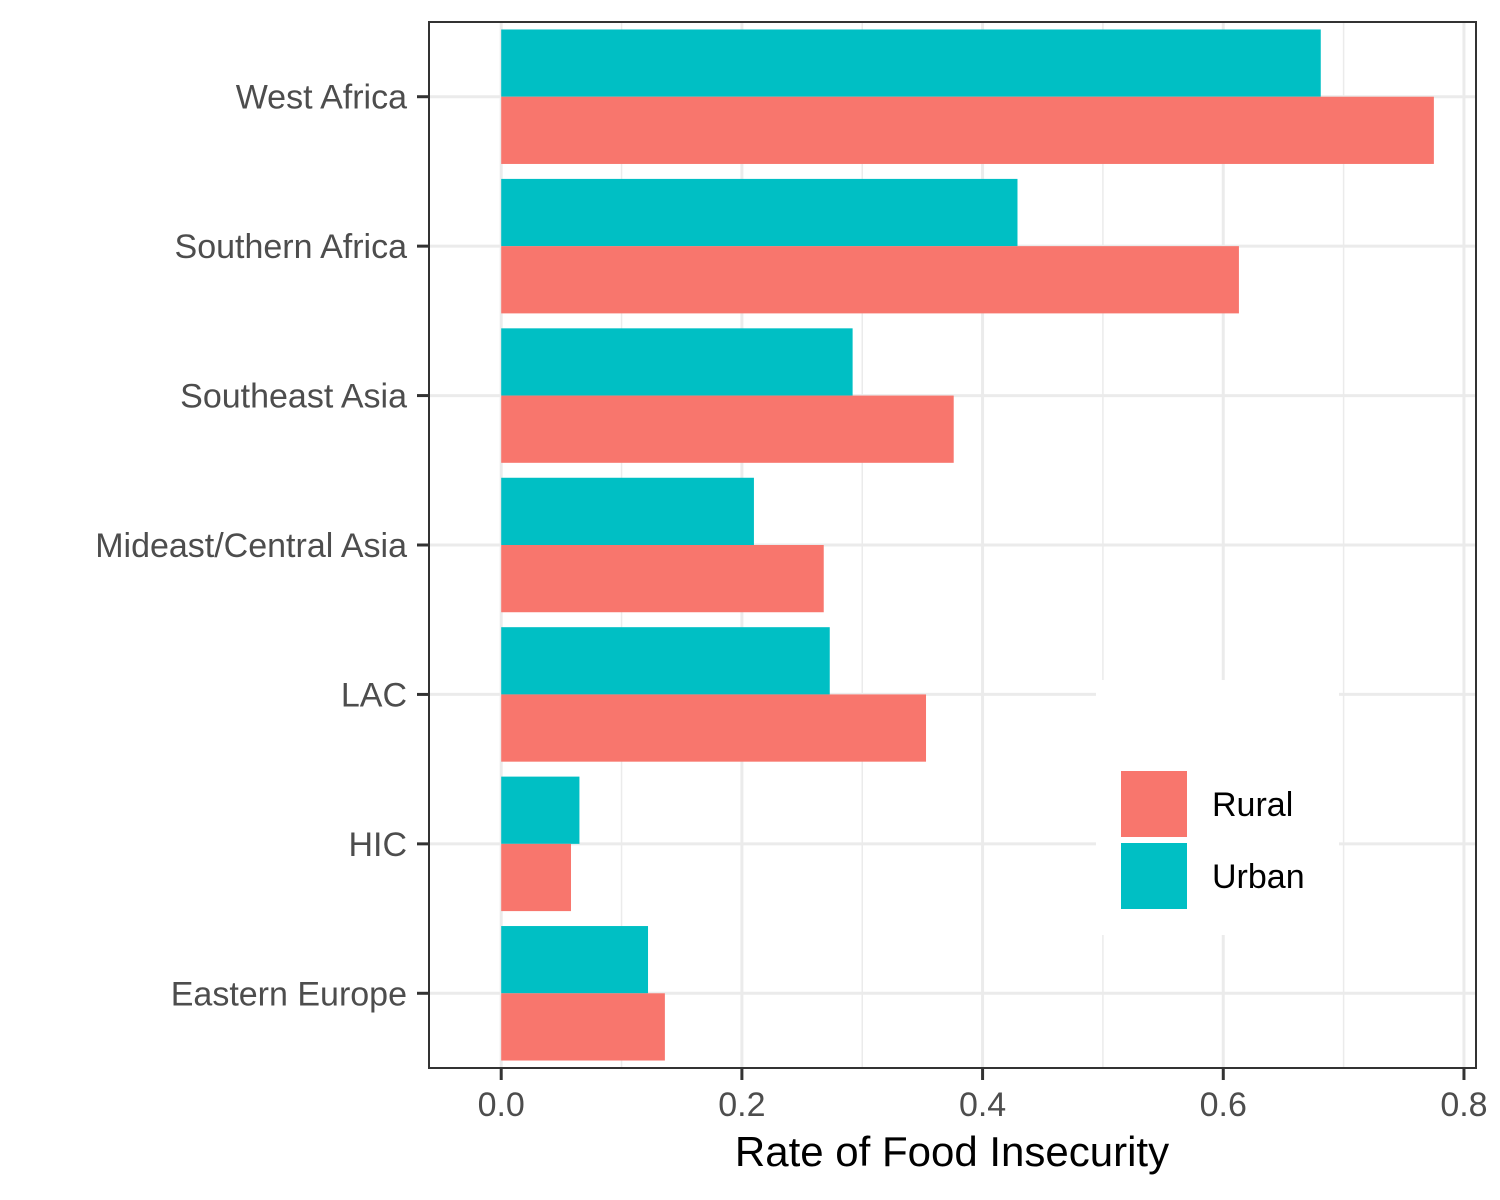  I want to click on y-tick-label: HIC, so click(377, 845).